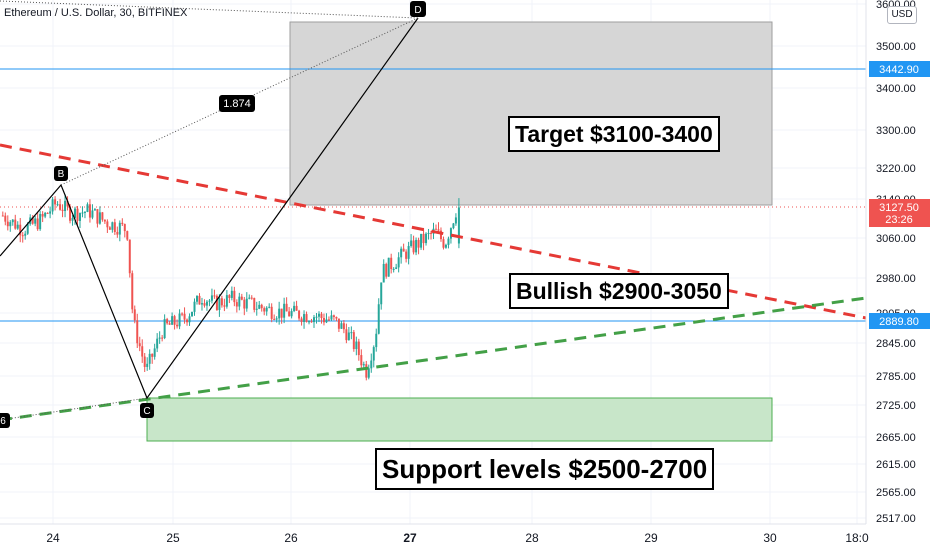 This screenshot has width=932, height=555. Describe the element at coordinates (896, 279) in the screenshot. I see `price-tick-label: 2980.00` at that location.